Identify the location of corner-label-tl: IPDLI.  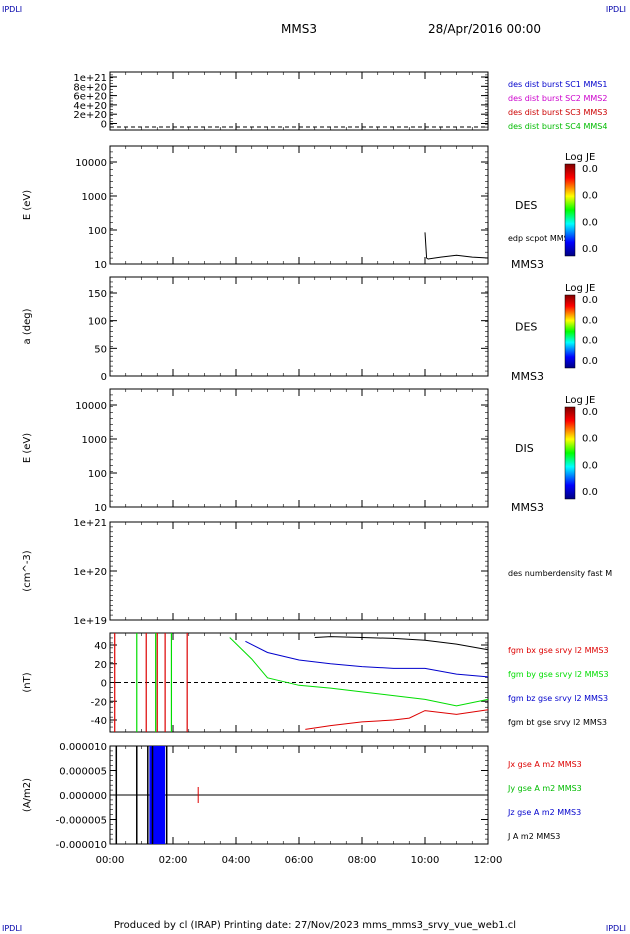
(12, 9).